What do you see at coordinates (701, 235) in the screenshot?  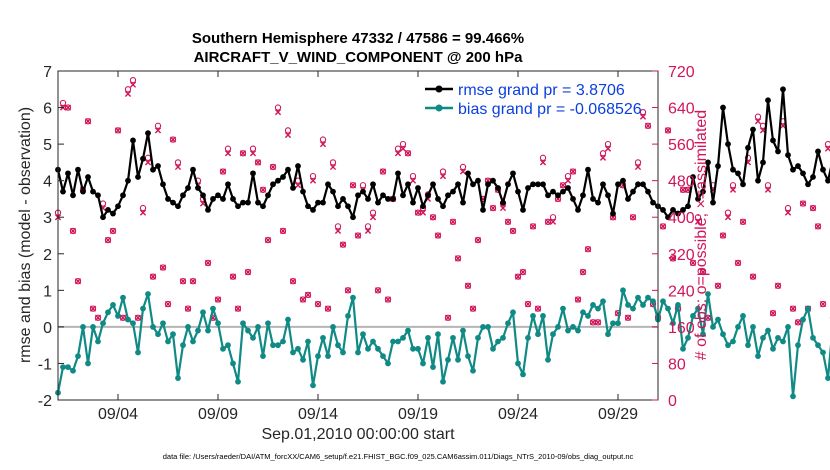 I see `y-axis-label-right: # of obs: o=possible; ×=assimilated` at bounding box center [701, 235].